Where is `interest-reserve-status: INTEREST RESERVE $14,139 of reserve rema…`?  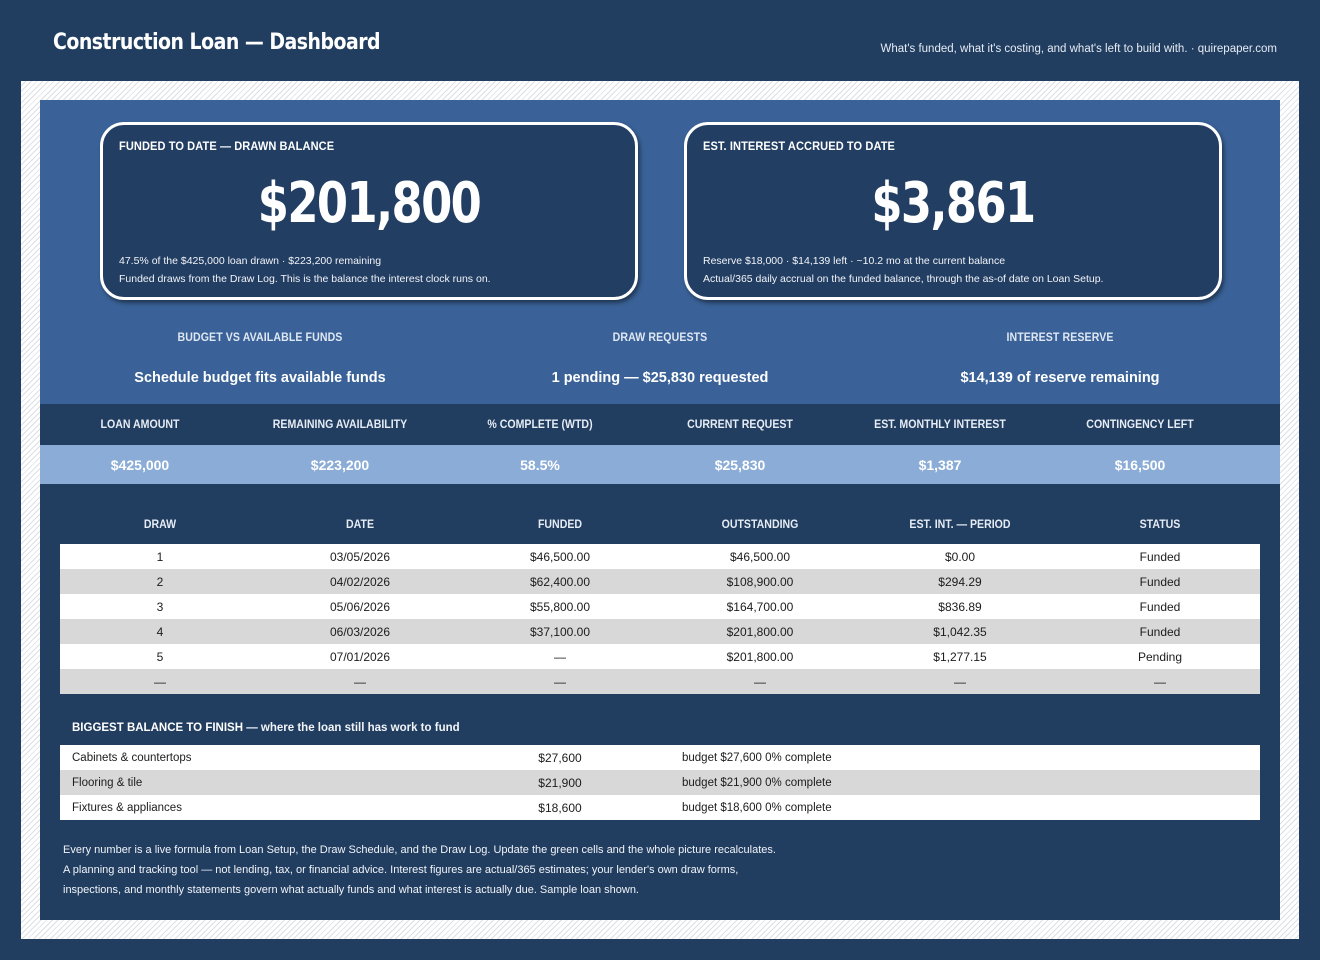
interest-reserve-status: INTEREST RESERVE $14,139 of reserve rema… is located at coordinates (1060, 359).